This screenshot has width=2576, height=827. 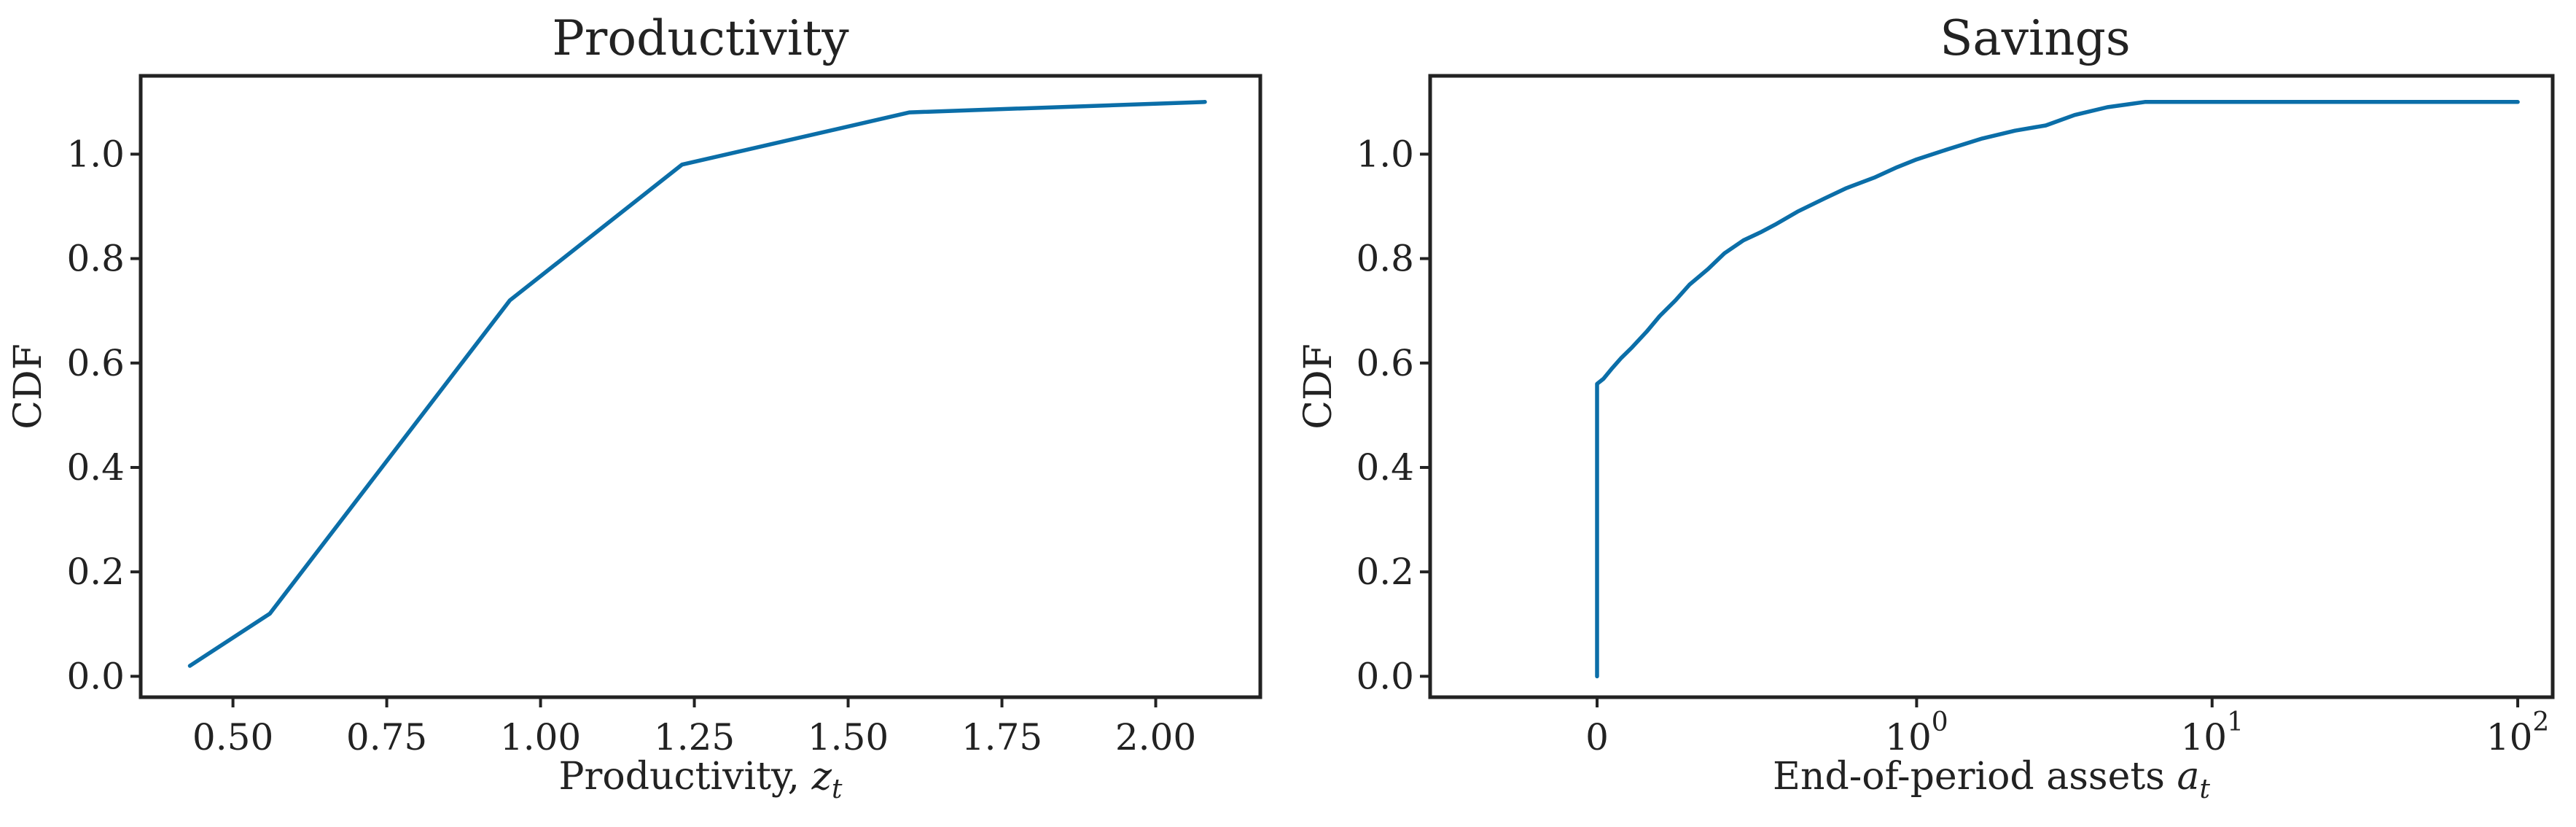 I want to click on savings-x-tick-label: 10¹, so click(x=2212, y=733).